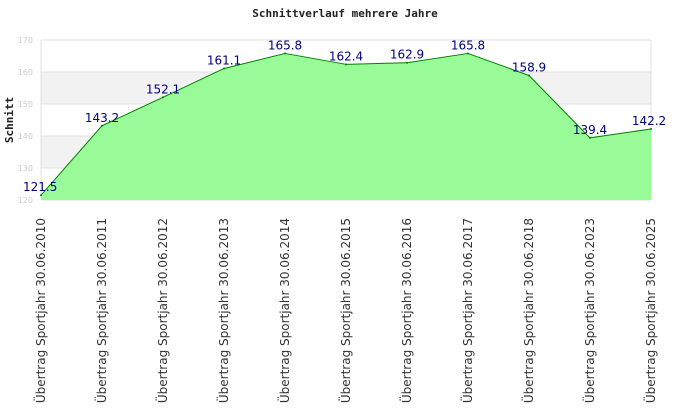  Describe the element at coordinates (529, 68) in the screenshot. I see `data-label: 158.9` at that location.